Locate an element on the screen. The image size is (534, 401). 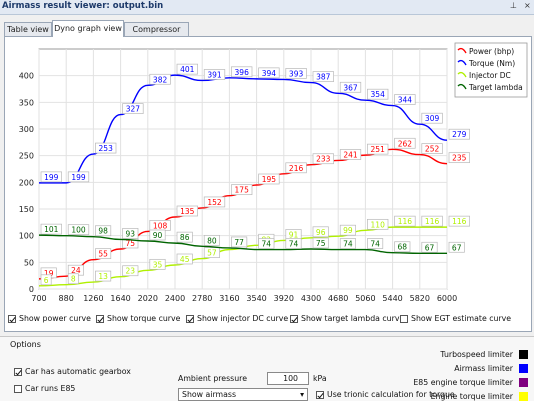
torque-nm-data-label: 394 is located at coordinates (269, 73).